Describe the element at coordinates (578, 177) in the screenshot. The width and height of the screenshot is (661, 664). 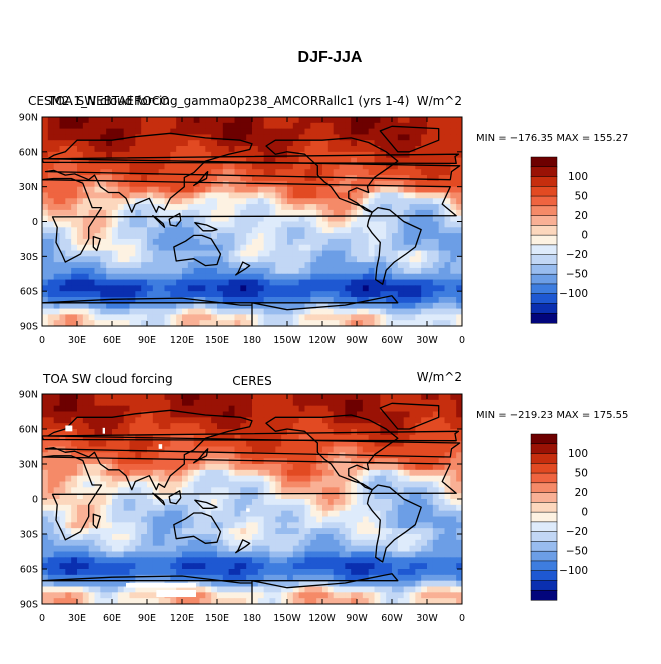
I see `colorbar-label: 100` at that location.